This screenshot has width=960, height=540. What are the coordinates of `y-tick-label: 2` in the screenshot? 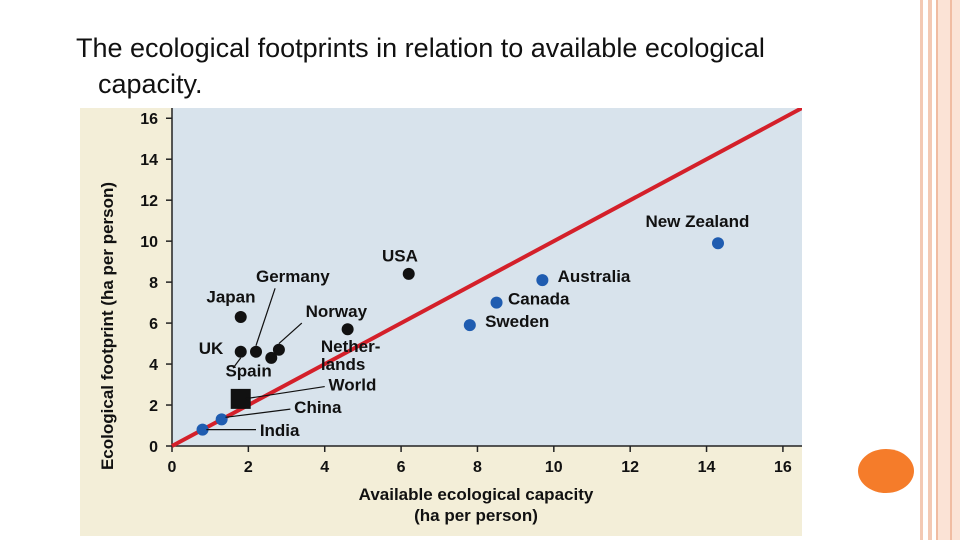 It's located at (153, 406).